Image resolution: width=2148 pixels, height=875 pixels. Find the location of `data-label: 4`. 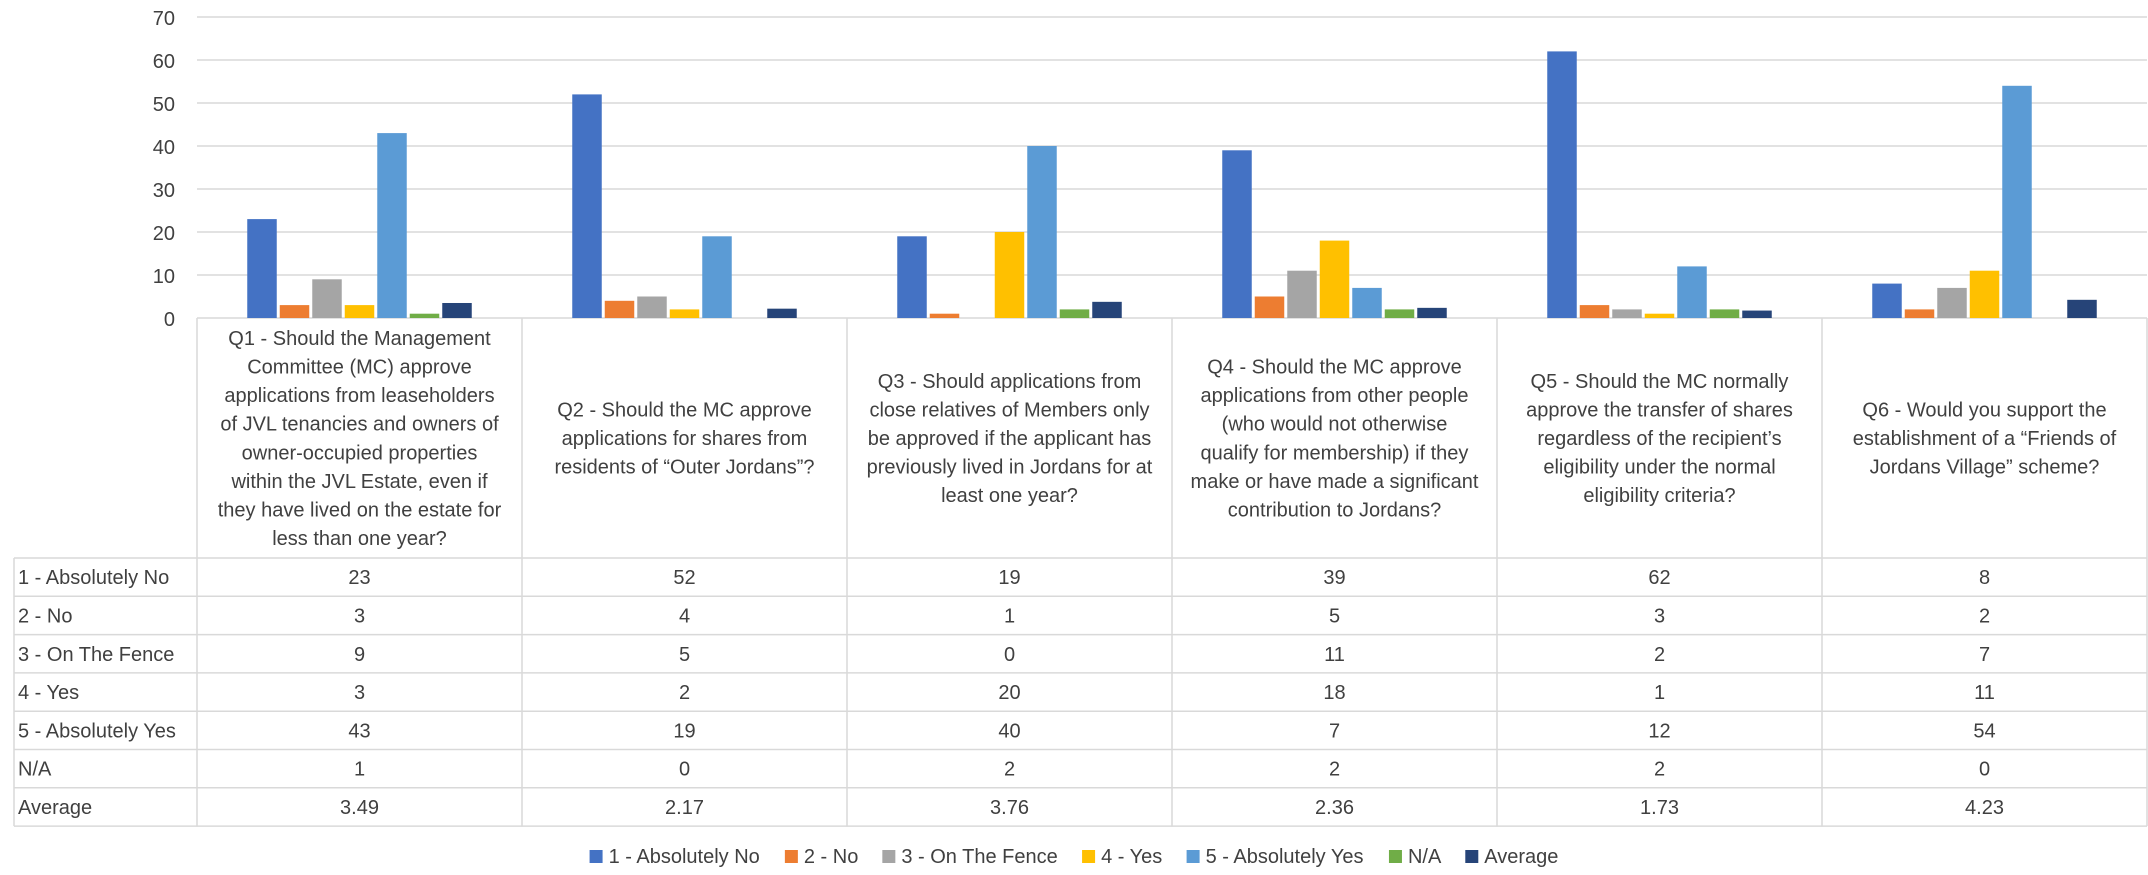

data-label: 4 is located at coordinates (684, 616).